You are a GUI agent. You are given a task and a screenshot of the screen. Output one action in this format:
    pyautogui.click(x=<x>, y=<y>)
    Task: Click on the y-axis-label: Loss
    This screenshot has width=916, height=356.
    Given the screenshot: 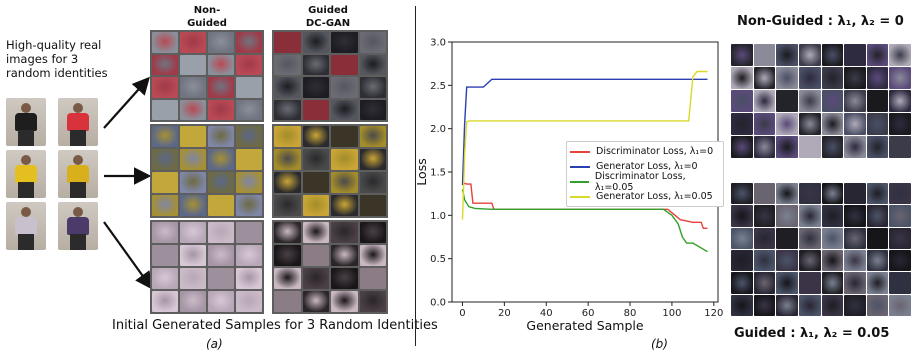 What is the action you would take?
    pyautogui.click(x=422, y=171)
    